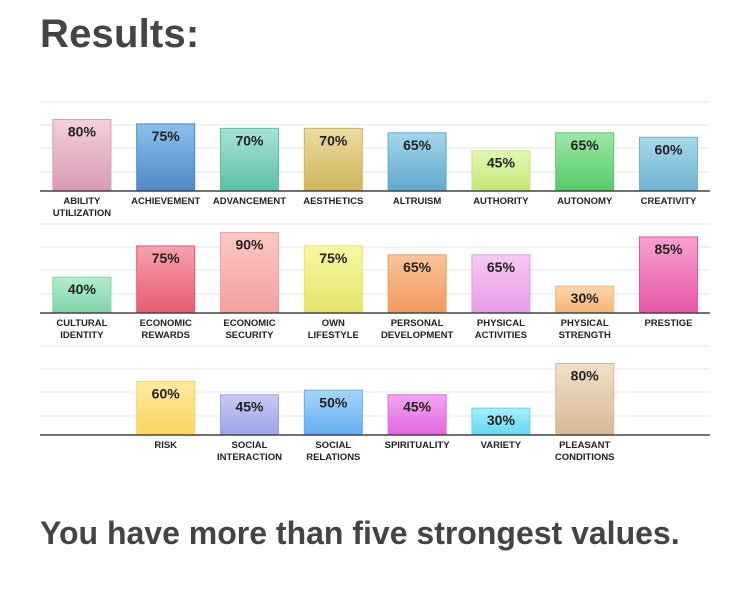 The width and height of the screenshot is (750, 610). Describe the element at coordinates (249, 244) in the screenshot. I see `bar-value-label: 90%` at that location.